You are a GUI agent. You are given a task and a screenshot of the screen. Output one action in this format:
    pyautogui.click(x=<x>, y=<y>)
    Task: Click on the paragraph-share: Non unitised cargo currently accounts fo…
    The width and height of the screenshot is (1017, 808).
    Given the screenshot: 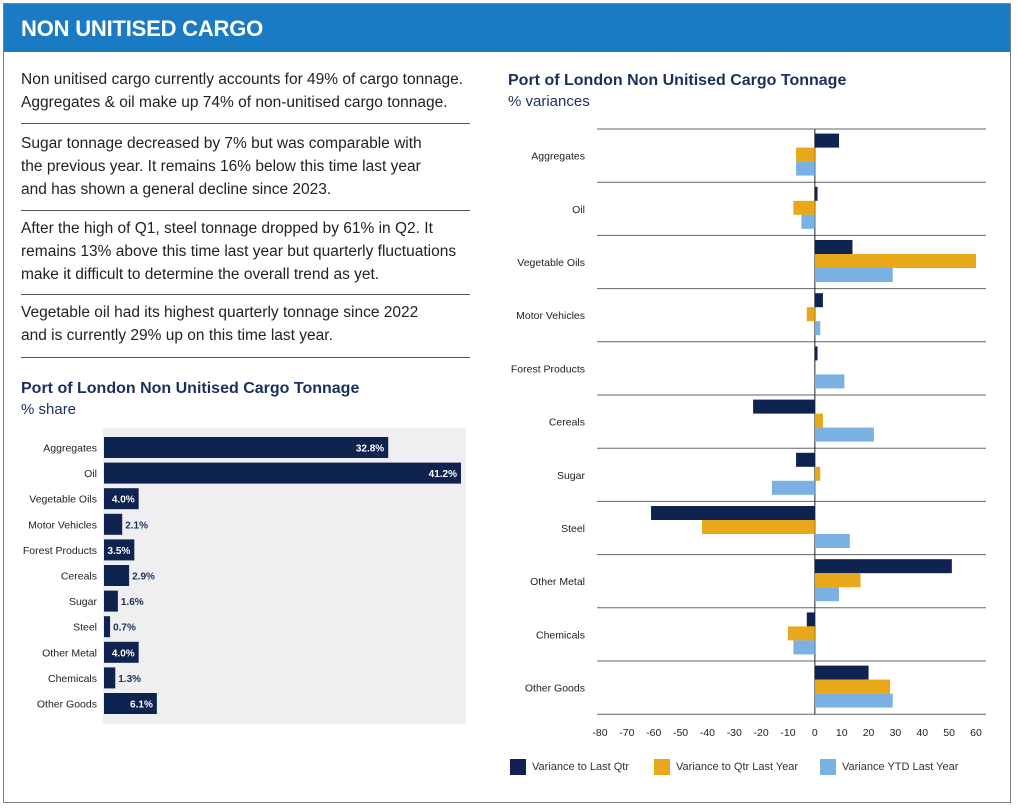 What is the action you would take?
    pyautogui.click(x=246, y=91)
    